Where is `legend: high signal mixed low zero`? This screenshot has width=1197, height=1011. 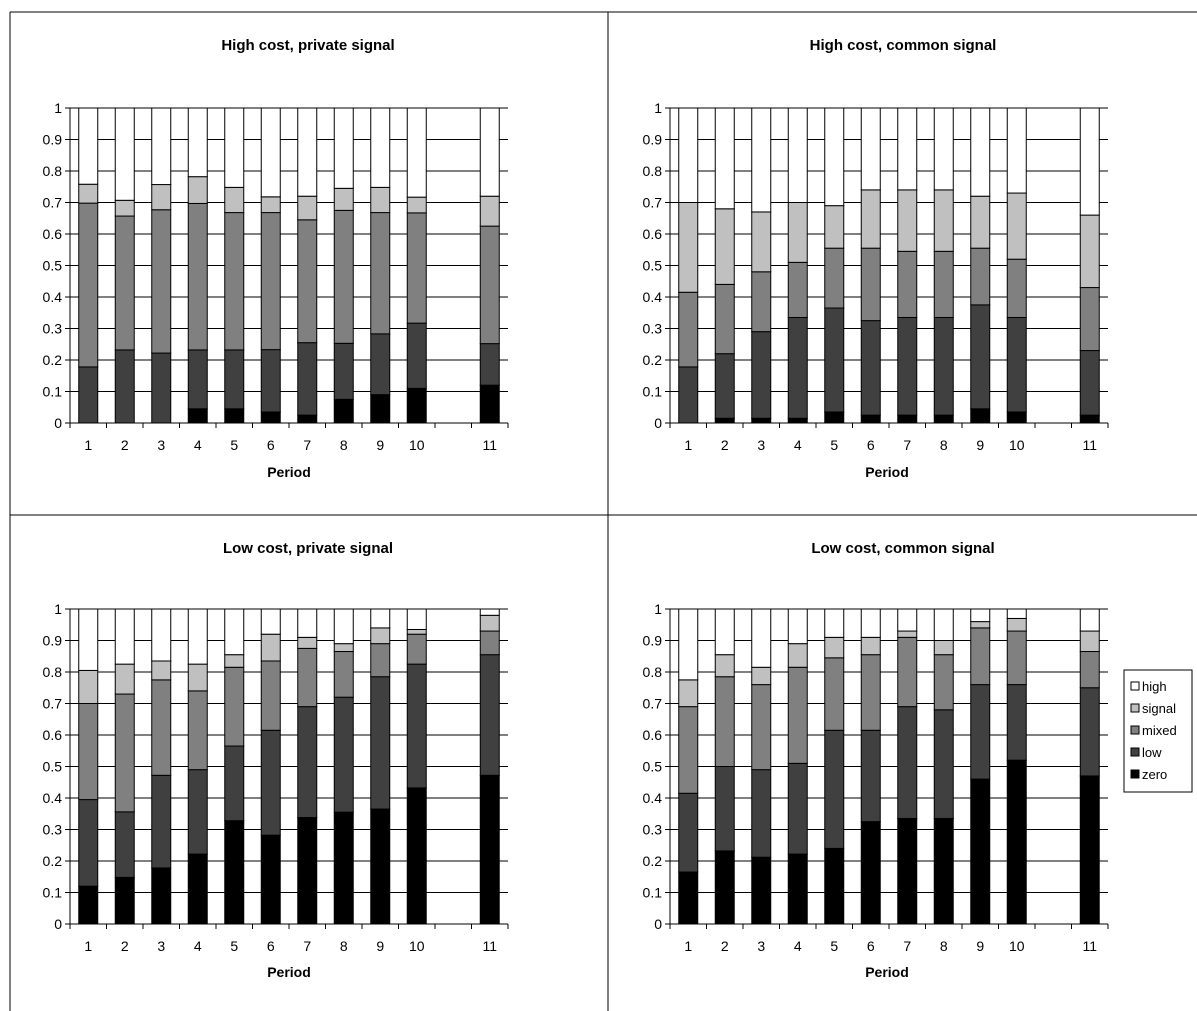
legend: high signal mixed low zero is located at coordinates (1158, 731).